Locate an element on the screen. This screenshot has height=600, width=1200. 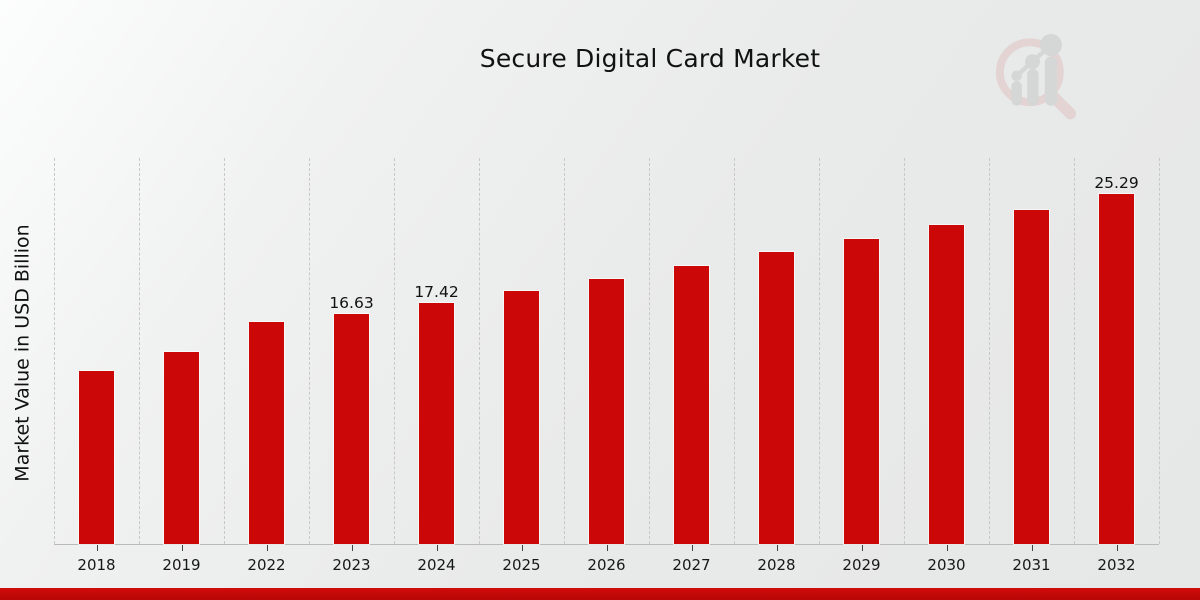
bottom-red-banner is located at coordinates (600, 594).